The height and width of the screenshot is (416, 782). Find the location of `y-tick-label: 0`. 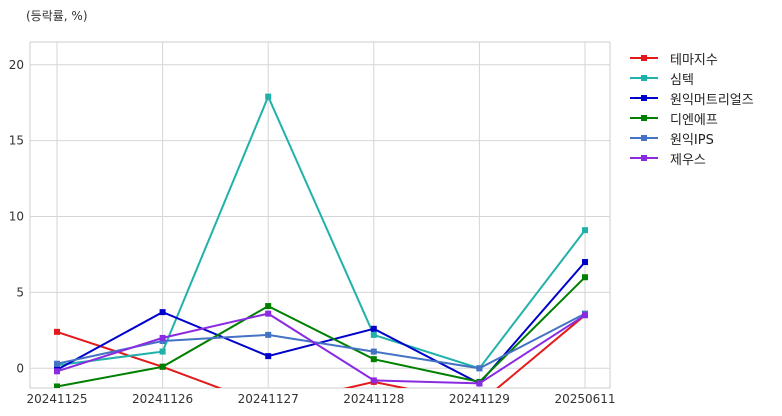

y-tick-label: 0 is located at coordinates (20, 368).